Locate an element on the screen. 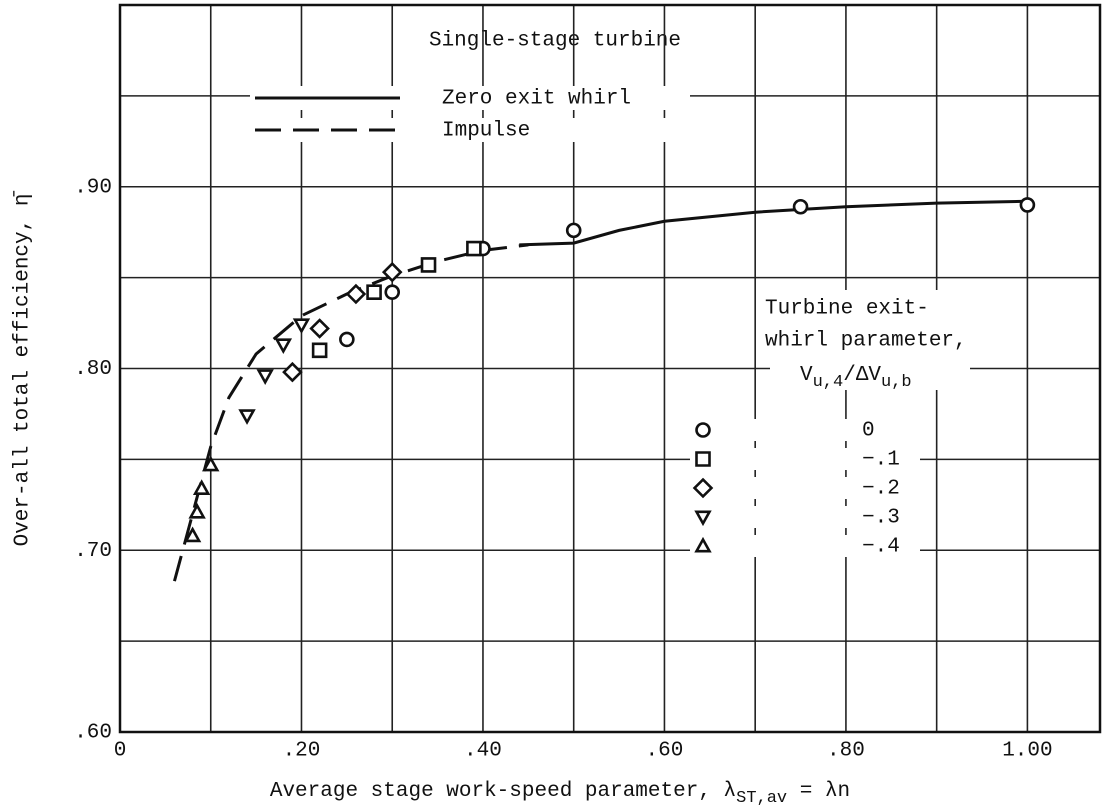  legend-title: Vu,4/ΔVu,b is located at coordinates (856, 378).